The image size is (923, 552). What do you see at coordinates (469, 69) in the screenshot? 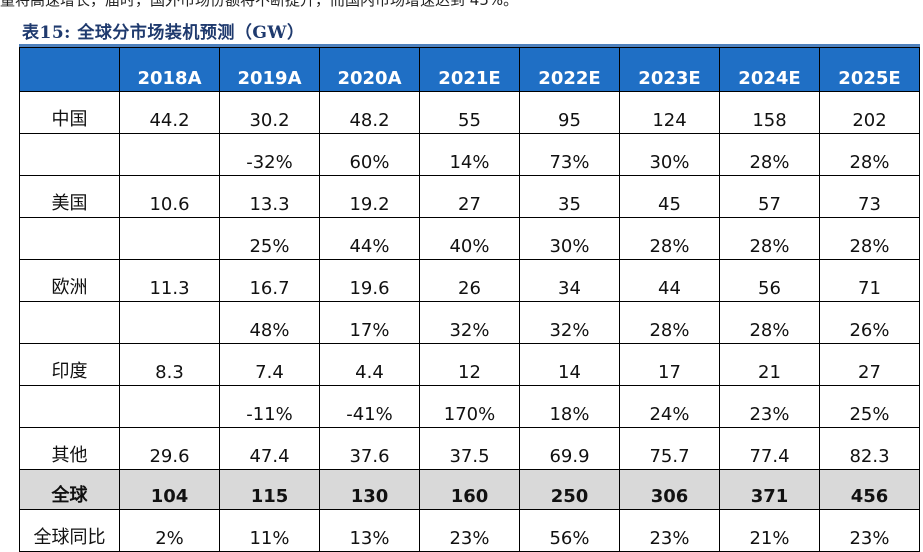
I see `header-cell-2021e: 2021E` at bounding box center [469, 69].